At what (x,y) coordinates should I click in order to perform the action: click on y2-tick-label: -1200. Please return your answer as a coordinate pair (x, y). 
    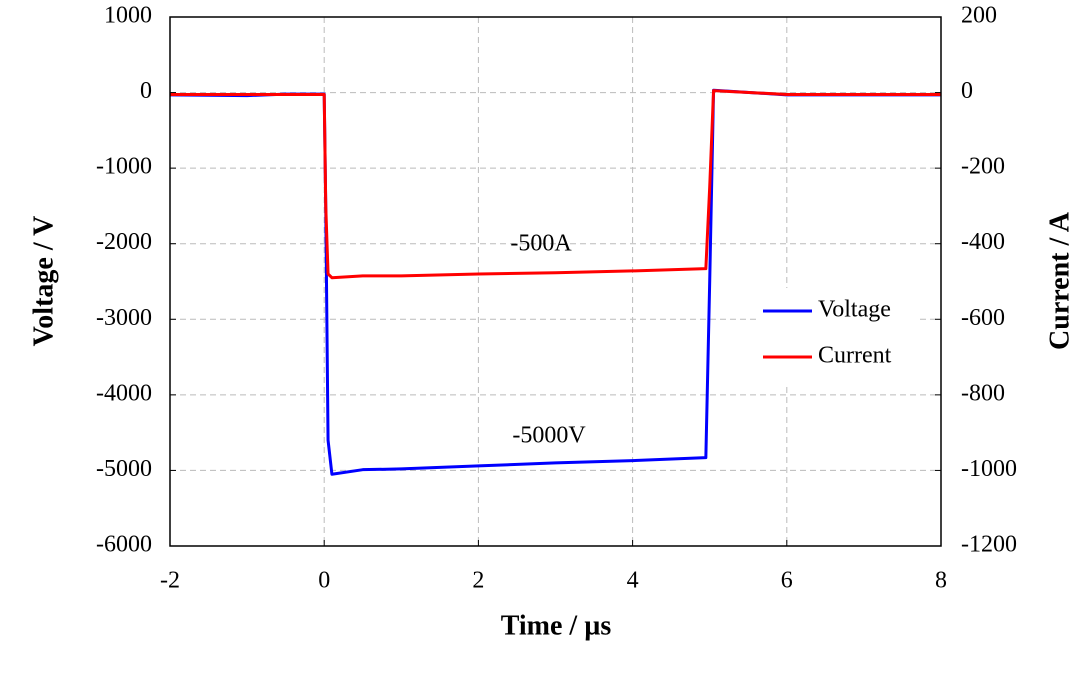
    Looking at the image, I should click on (989, 545).